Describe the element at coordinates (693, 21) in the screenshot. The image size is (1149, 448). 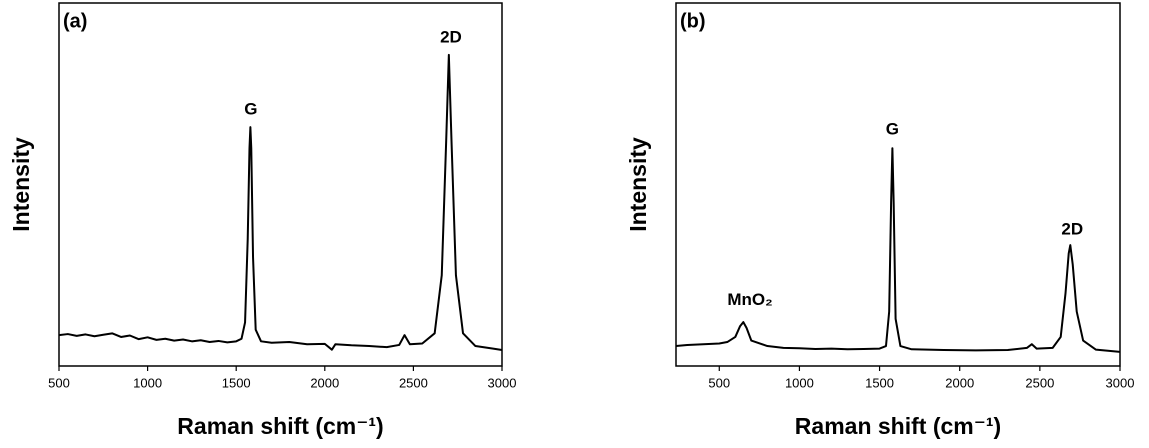
I see `panel-label: (b)` at that location.